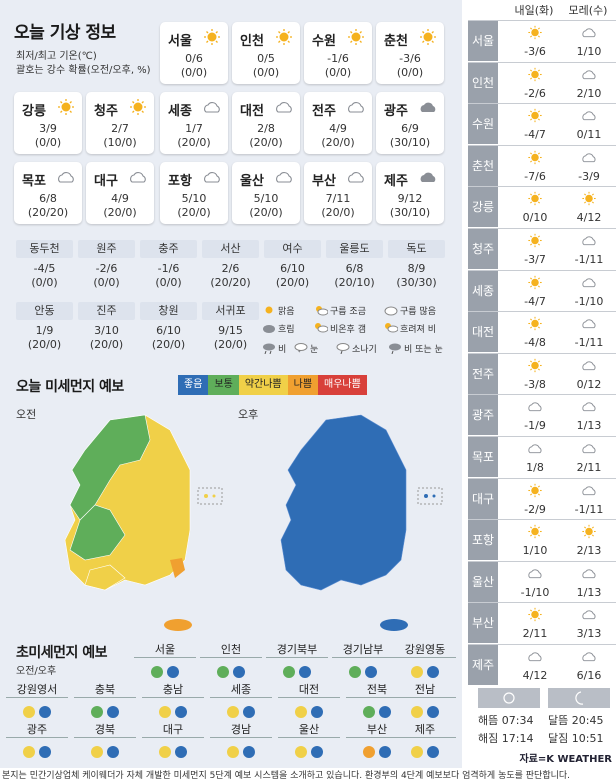 This screenshot has width=616, height=784. Describe the element at coordinates (309, 690) in the screenshot. I see `fine-region-name: 대전` at that location.